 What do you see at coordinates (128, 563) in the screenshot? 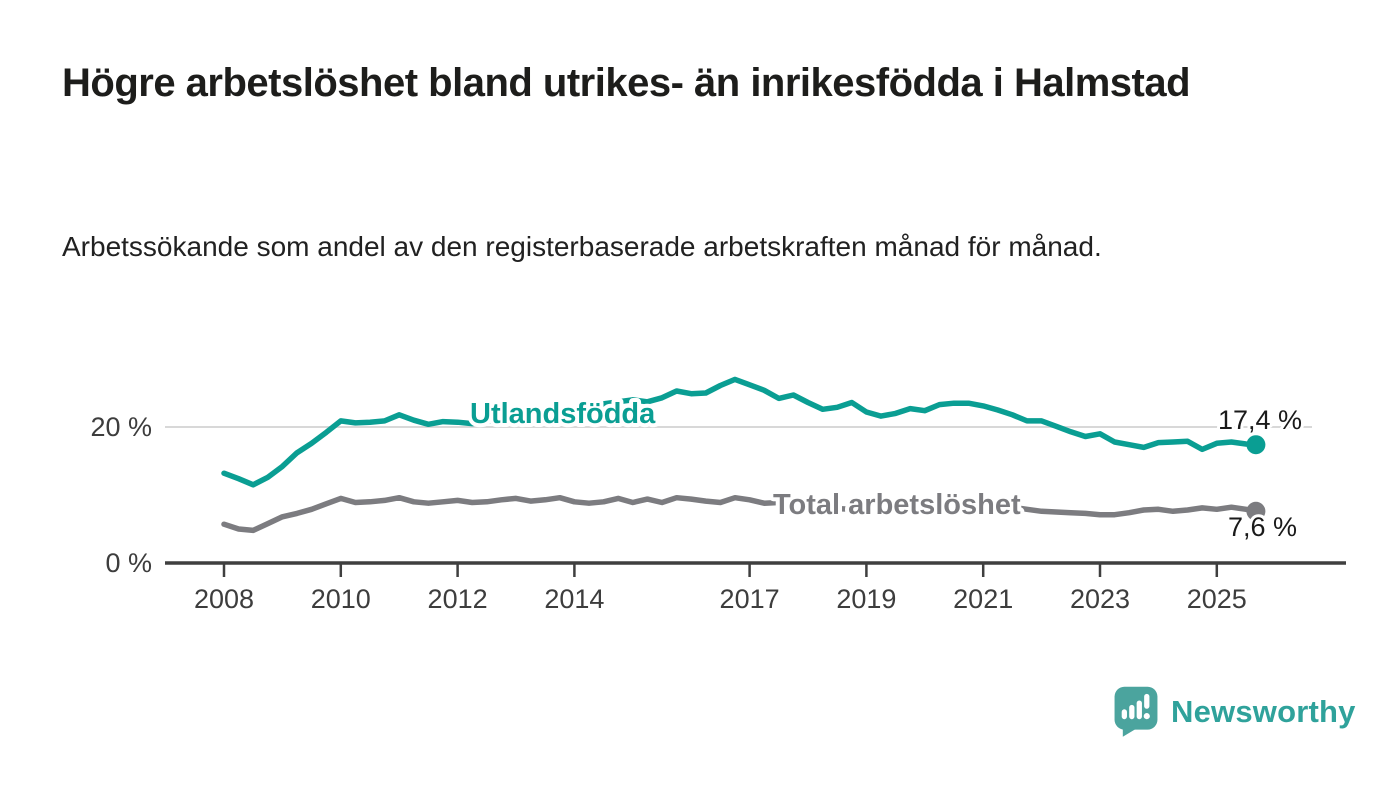
I see `y-tick-label-0: 0 %` at bounding box center [128, 563].